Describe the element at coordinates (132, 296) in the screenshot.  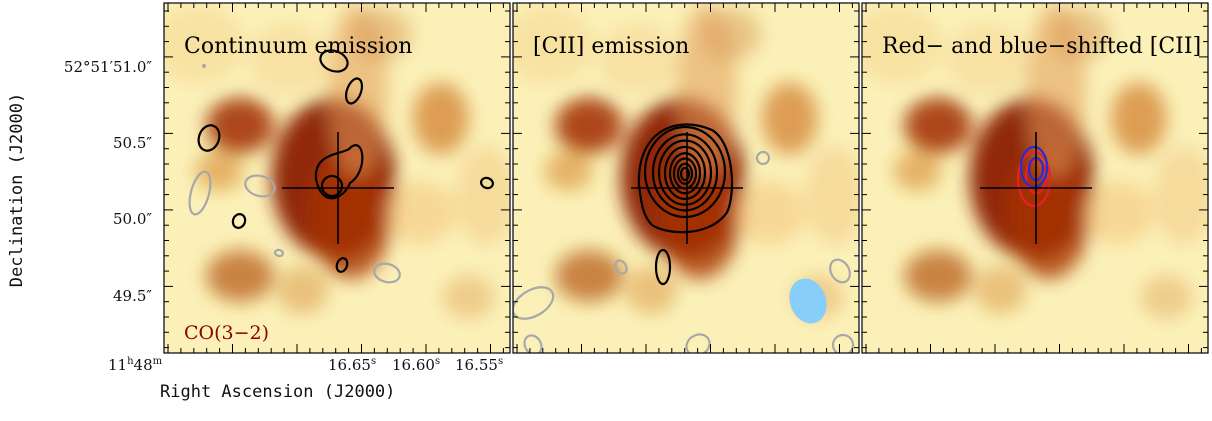
I see `y-tick-label: 49.5″` at that location.